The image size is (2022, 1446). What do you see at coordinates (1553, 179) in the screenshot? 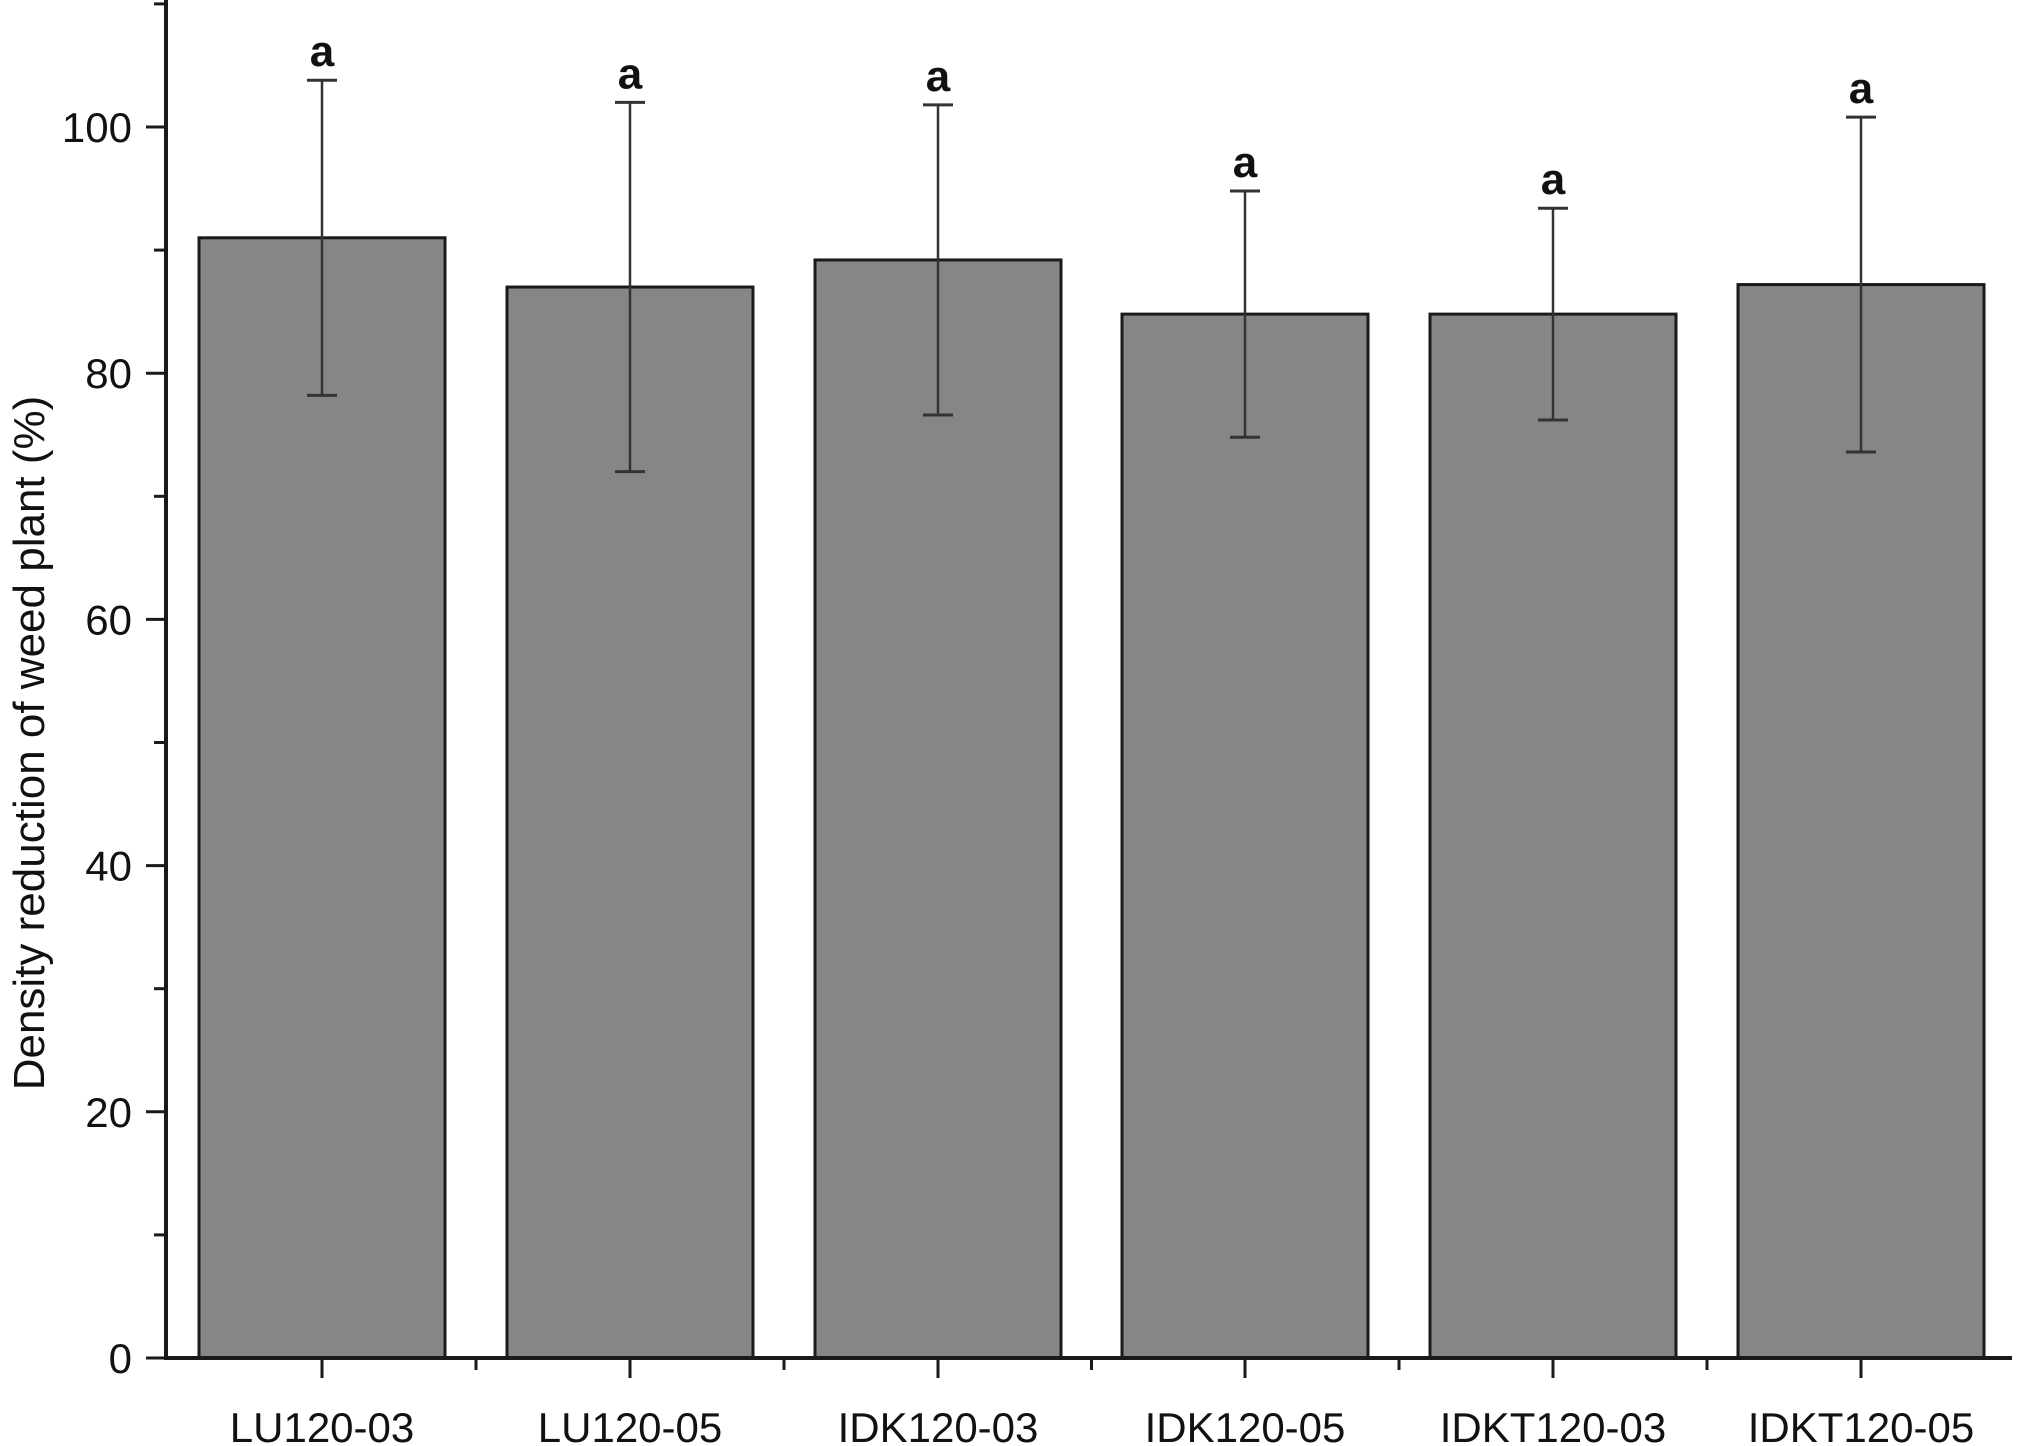
I see `significance-label-5: a` at bounding box center [1553, 179].